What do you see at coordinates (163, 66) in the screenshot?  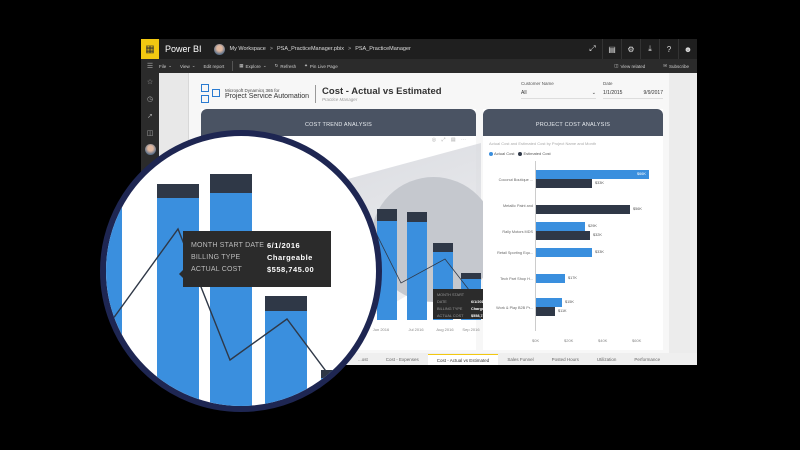 I see `file-label: File` at bounding box center [163, 66].